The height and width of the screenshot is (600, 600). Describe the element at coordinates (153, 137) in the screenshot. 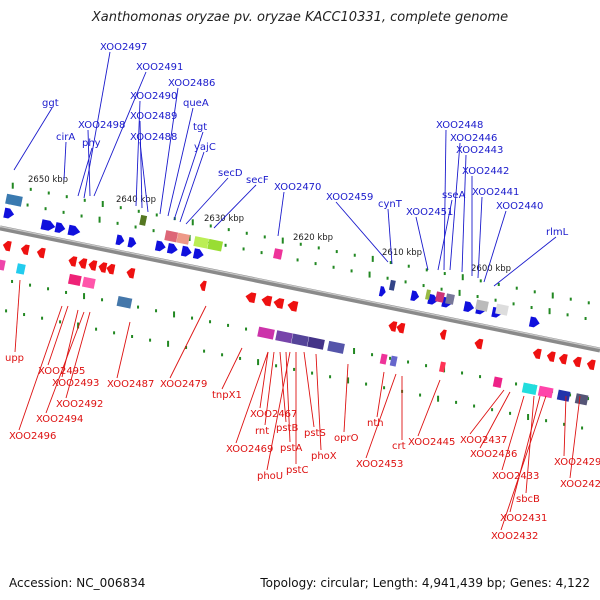

I see `forward-gene-label: XOO2488` at that location.